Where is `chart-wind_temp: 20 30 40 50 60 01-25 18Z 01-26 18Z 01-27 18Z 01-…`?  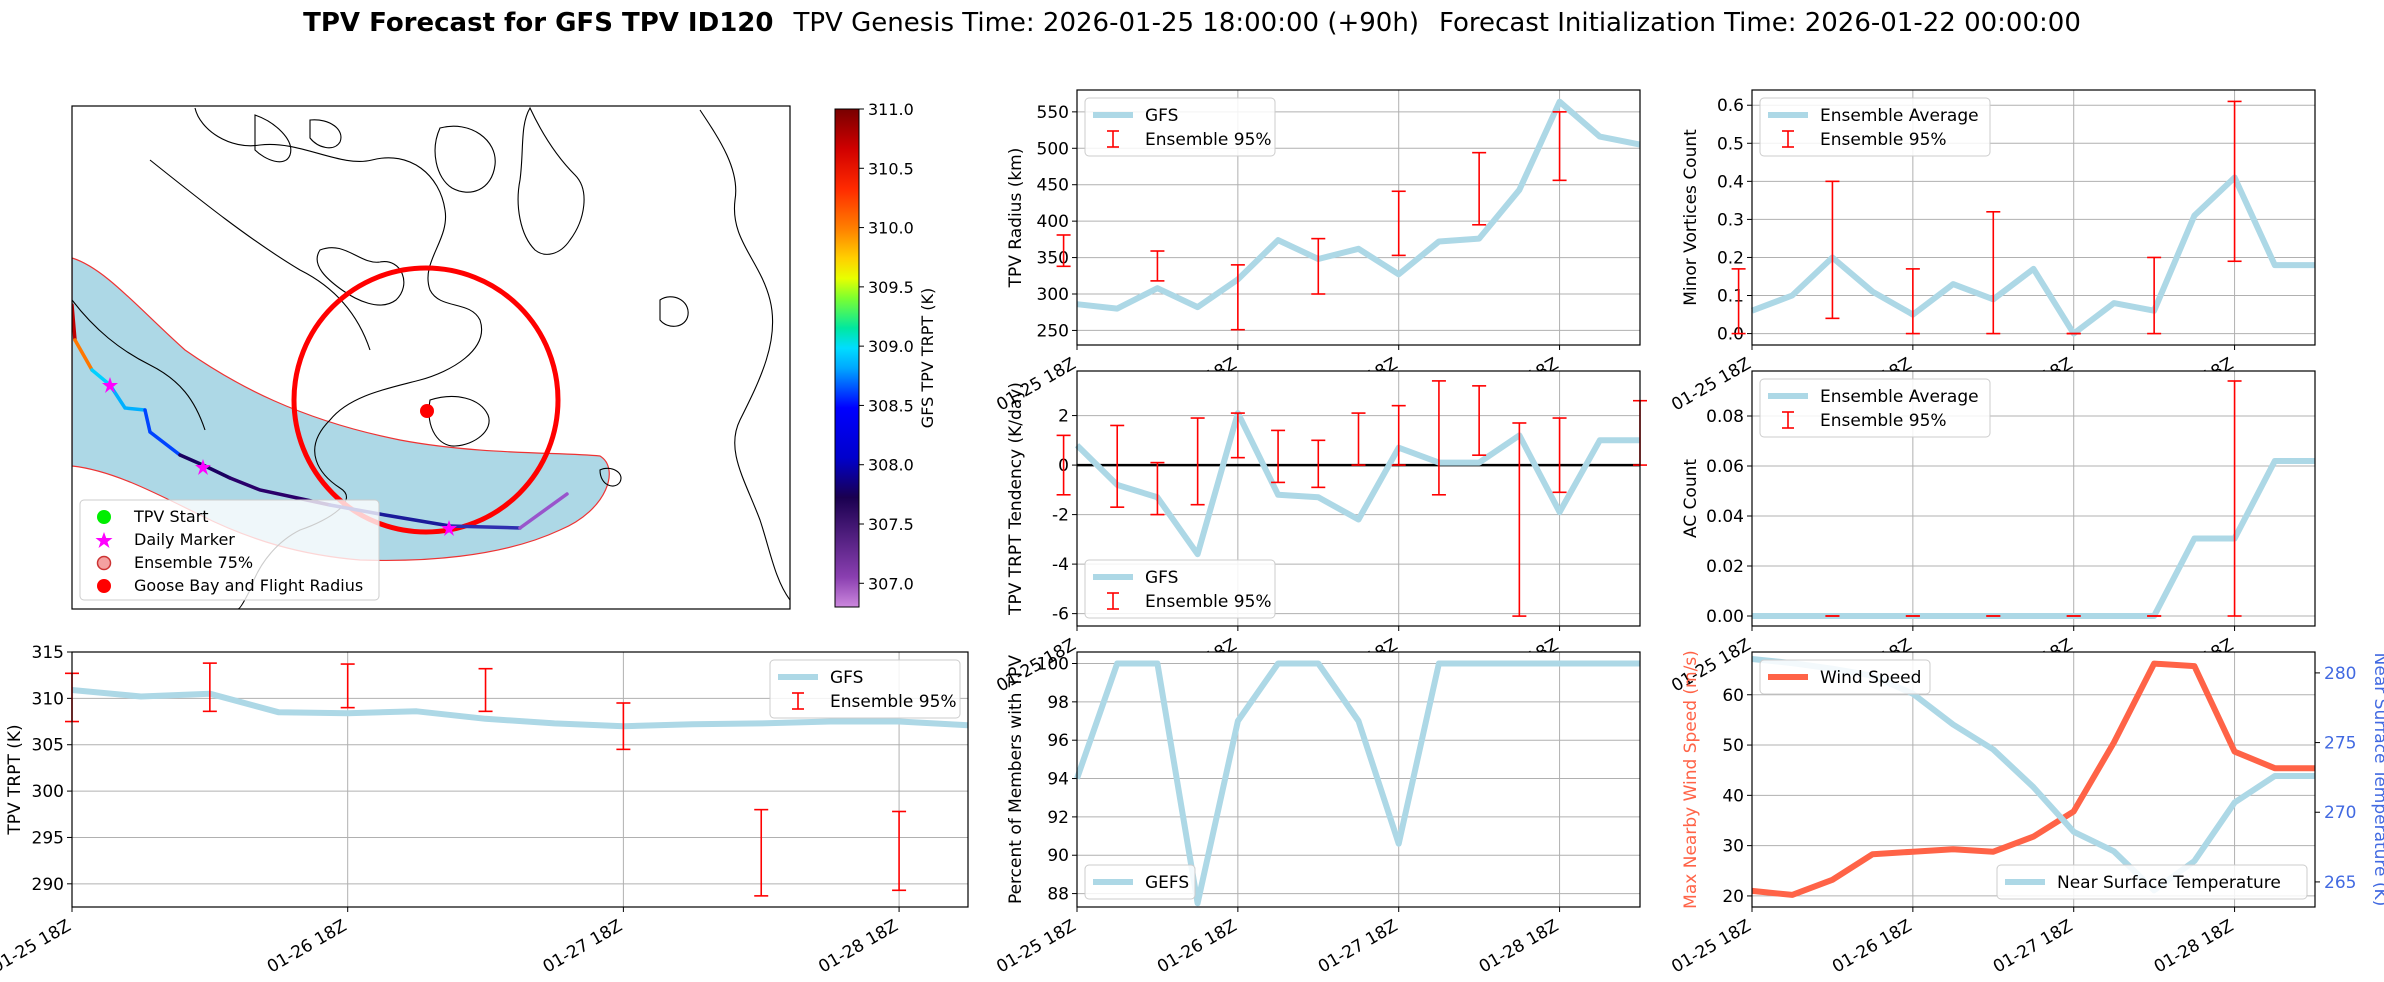
chart-wind_temp: 20 30 40 50 60 01-25 18Z 01-26 18Z 01-27 18Z 01-… is located at coordinates (2026, 813).